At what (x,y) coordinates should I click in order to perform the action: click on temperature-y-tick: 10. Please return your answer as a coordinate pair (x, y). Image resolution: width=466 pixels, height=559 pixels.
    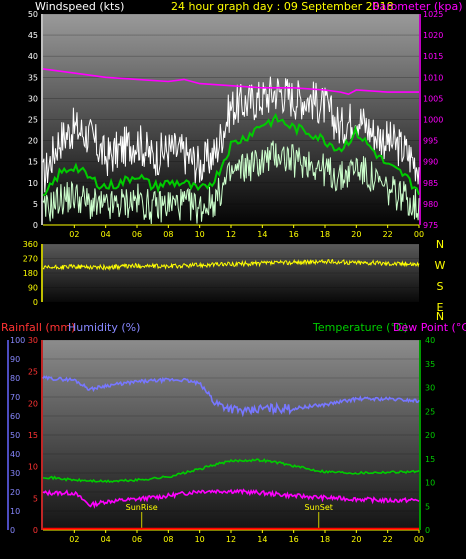
    Looking at the image, I should click on (430, 483).